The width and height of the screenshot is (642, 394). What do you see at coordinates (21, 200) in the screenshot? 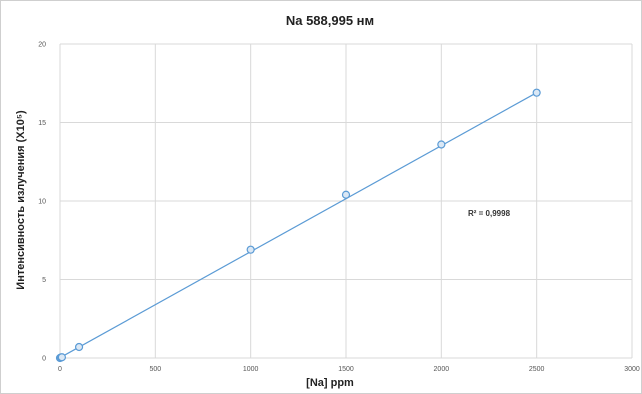
I see `y-axis-label: Интенсивность излучения (X10⁵)` at bounding box center [21, 200].